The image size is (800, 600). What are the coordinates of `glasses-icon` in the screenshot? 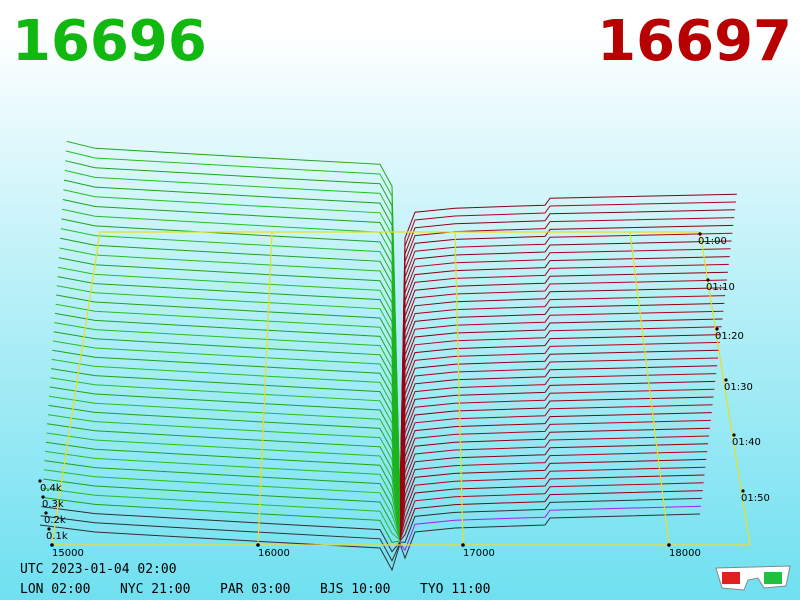 It's located at (753, 578).